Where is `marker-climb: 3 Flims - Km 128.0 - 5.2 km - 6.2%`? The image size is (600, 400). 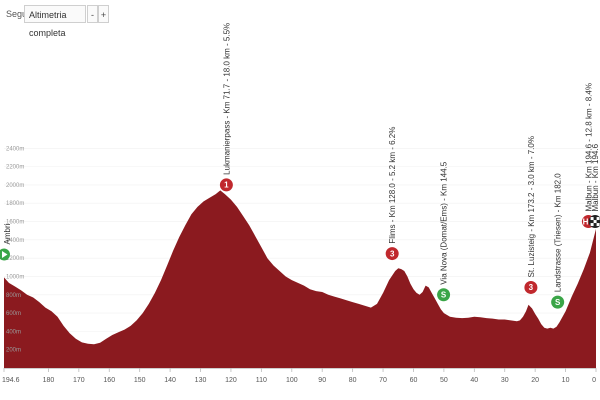
marker-climb: 3 Flims - Km 128.0 - 5.2 km - 6.2% is located at coordinates (392, 194).